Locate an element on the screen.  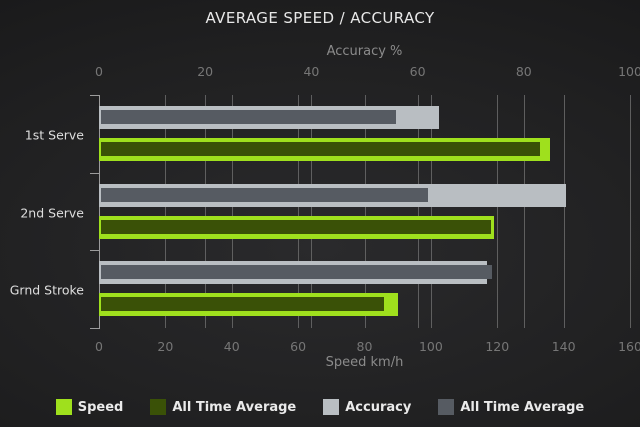
bottom-tick-label: 80 is located at coordinates (364, 346).